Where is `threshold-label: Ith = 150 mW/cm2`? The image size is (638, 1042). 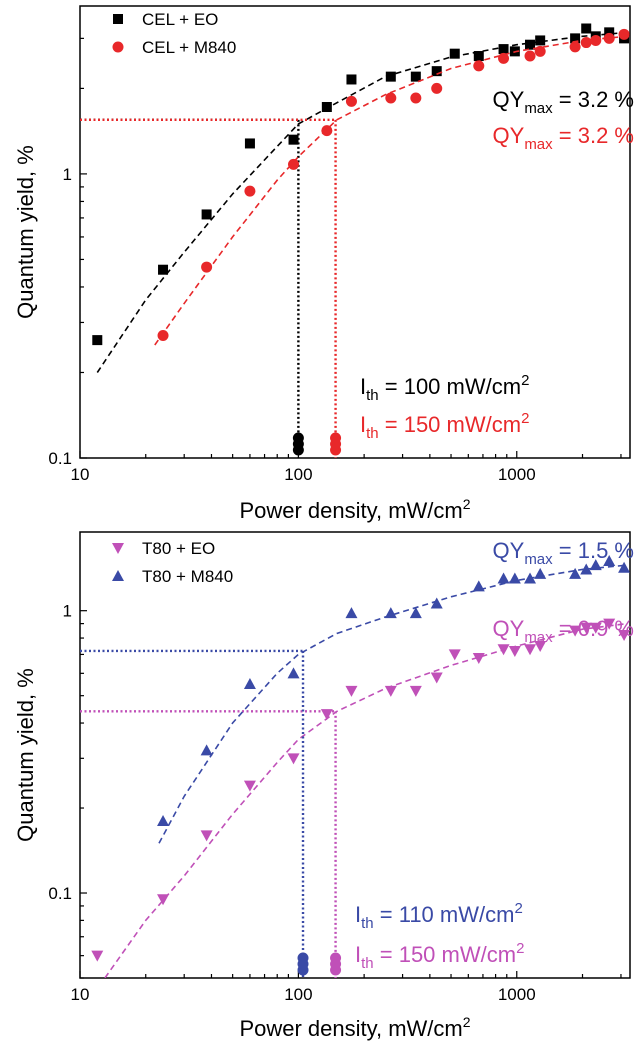 threshold-label: Ith = 150 mW/cm2 is located at coordinates (444, 426).